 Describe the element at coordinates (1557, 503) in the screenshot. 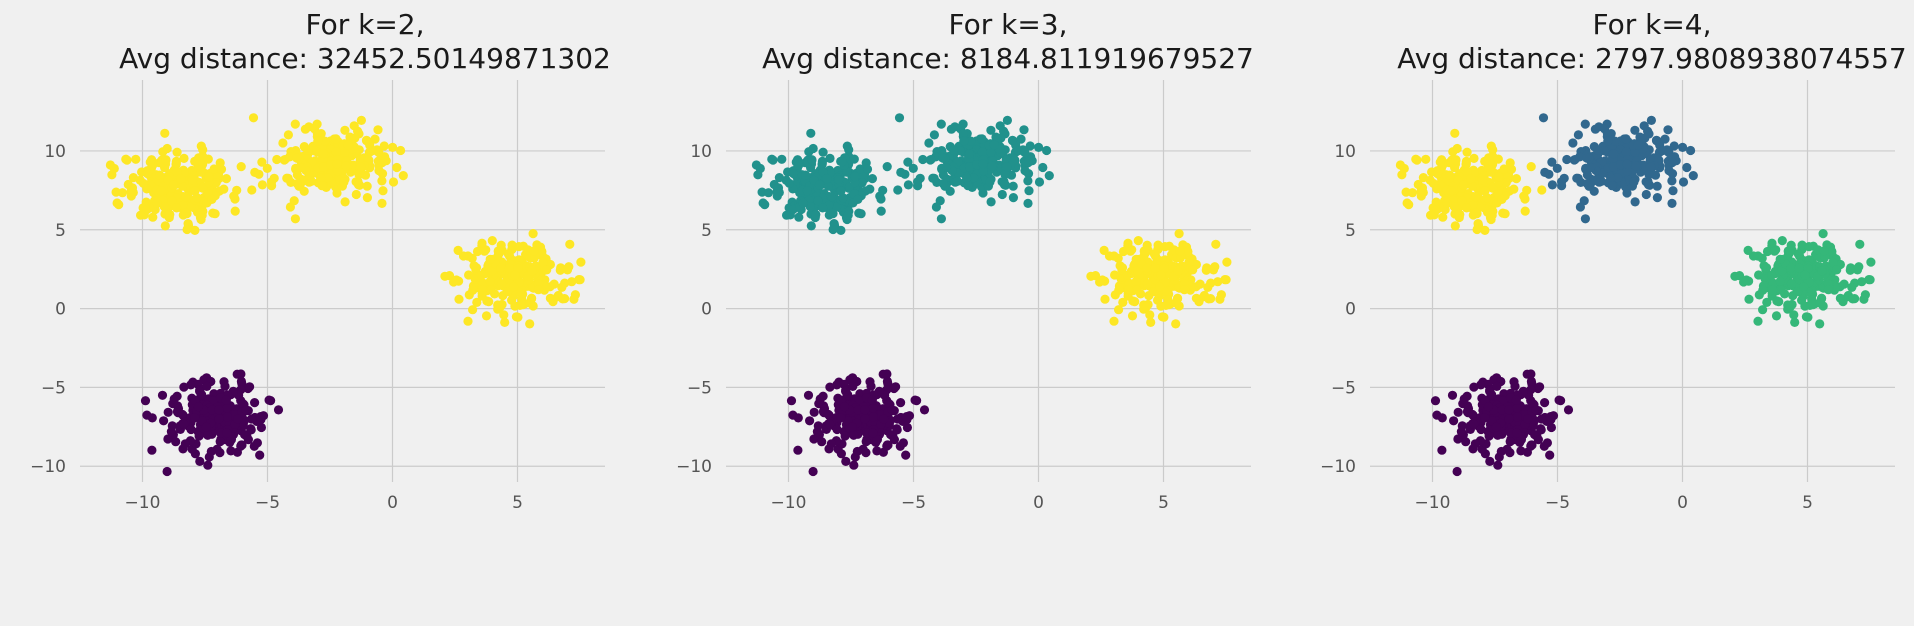

I see `x-tick-label: −5` at that location.